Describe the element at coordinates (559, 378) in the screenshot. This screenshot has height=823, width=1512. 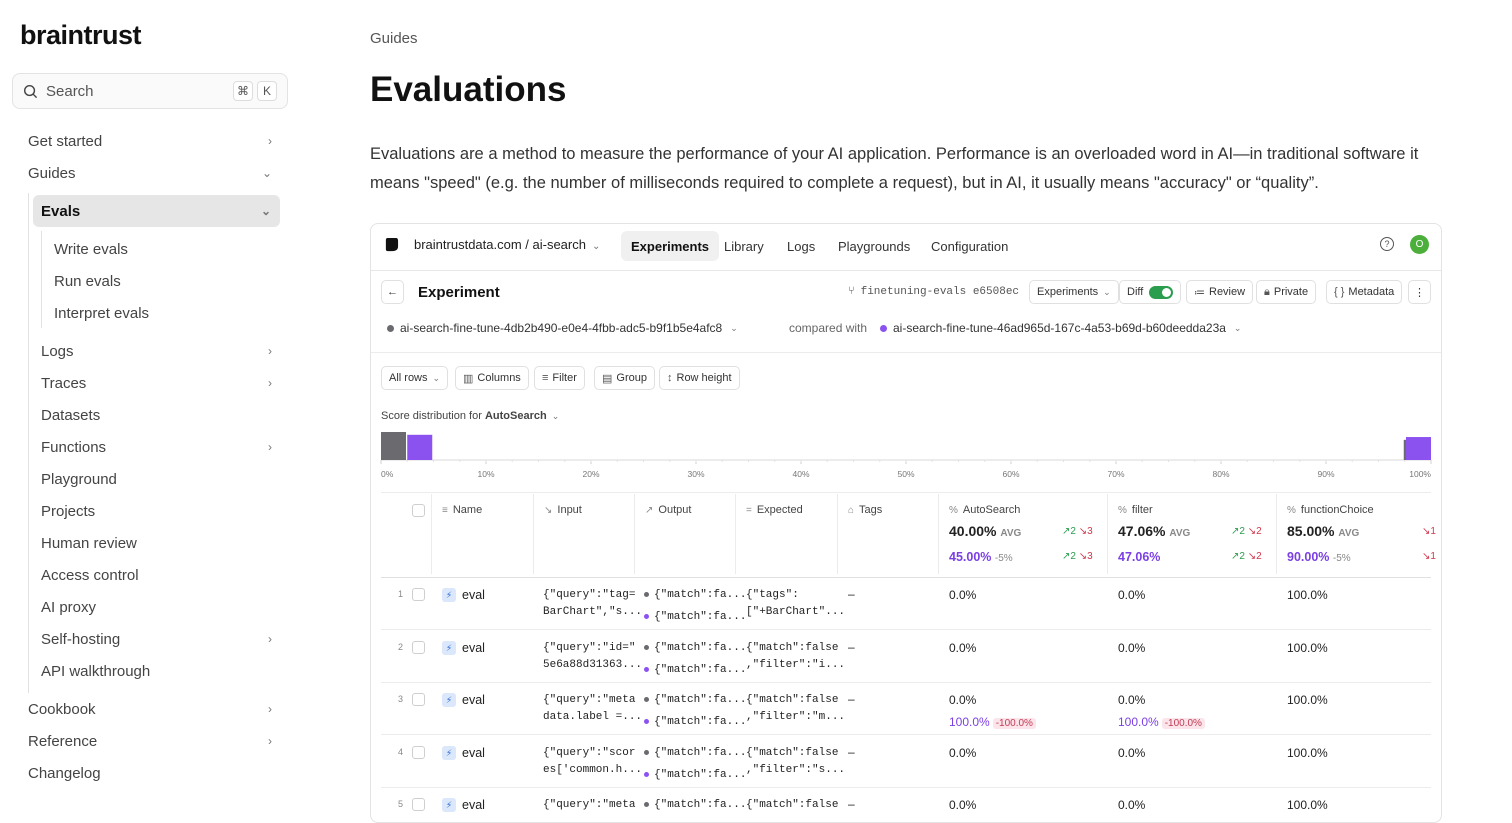
I see `filter-button: ≡ Filter` at that location.